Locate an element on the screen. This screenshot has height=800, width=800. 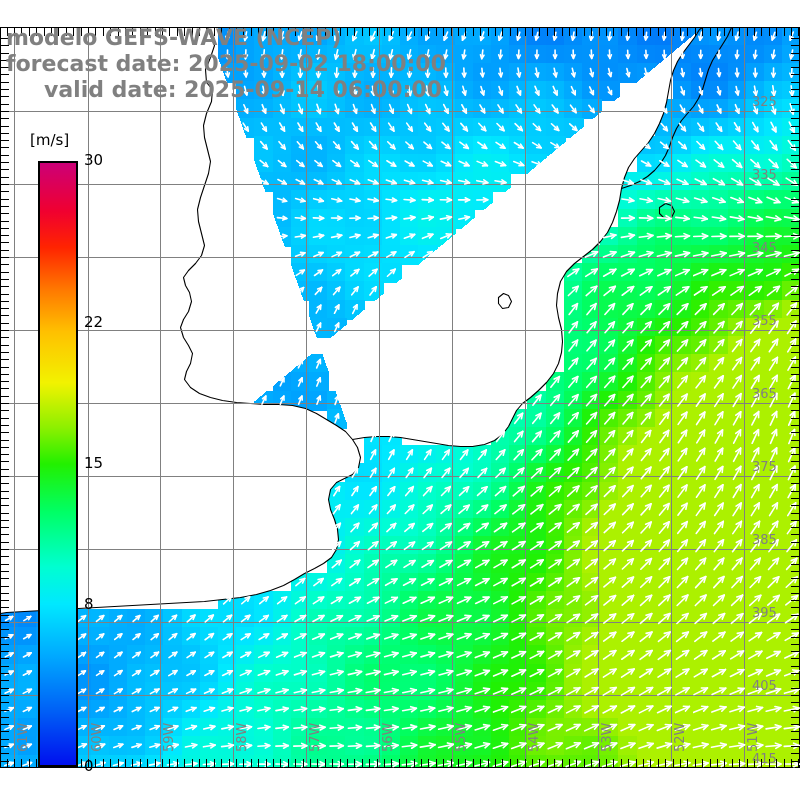
longitude-label: 54W is located at coordinates (534, 737).